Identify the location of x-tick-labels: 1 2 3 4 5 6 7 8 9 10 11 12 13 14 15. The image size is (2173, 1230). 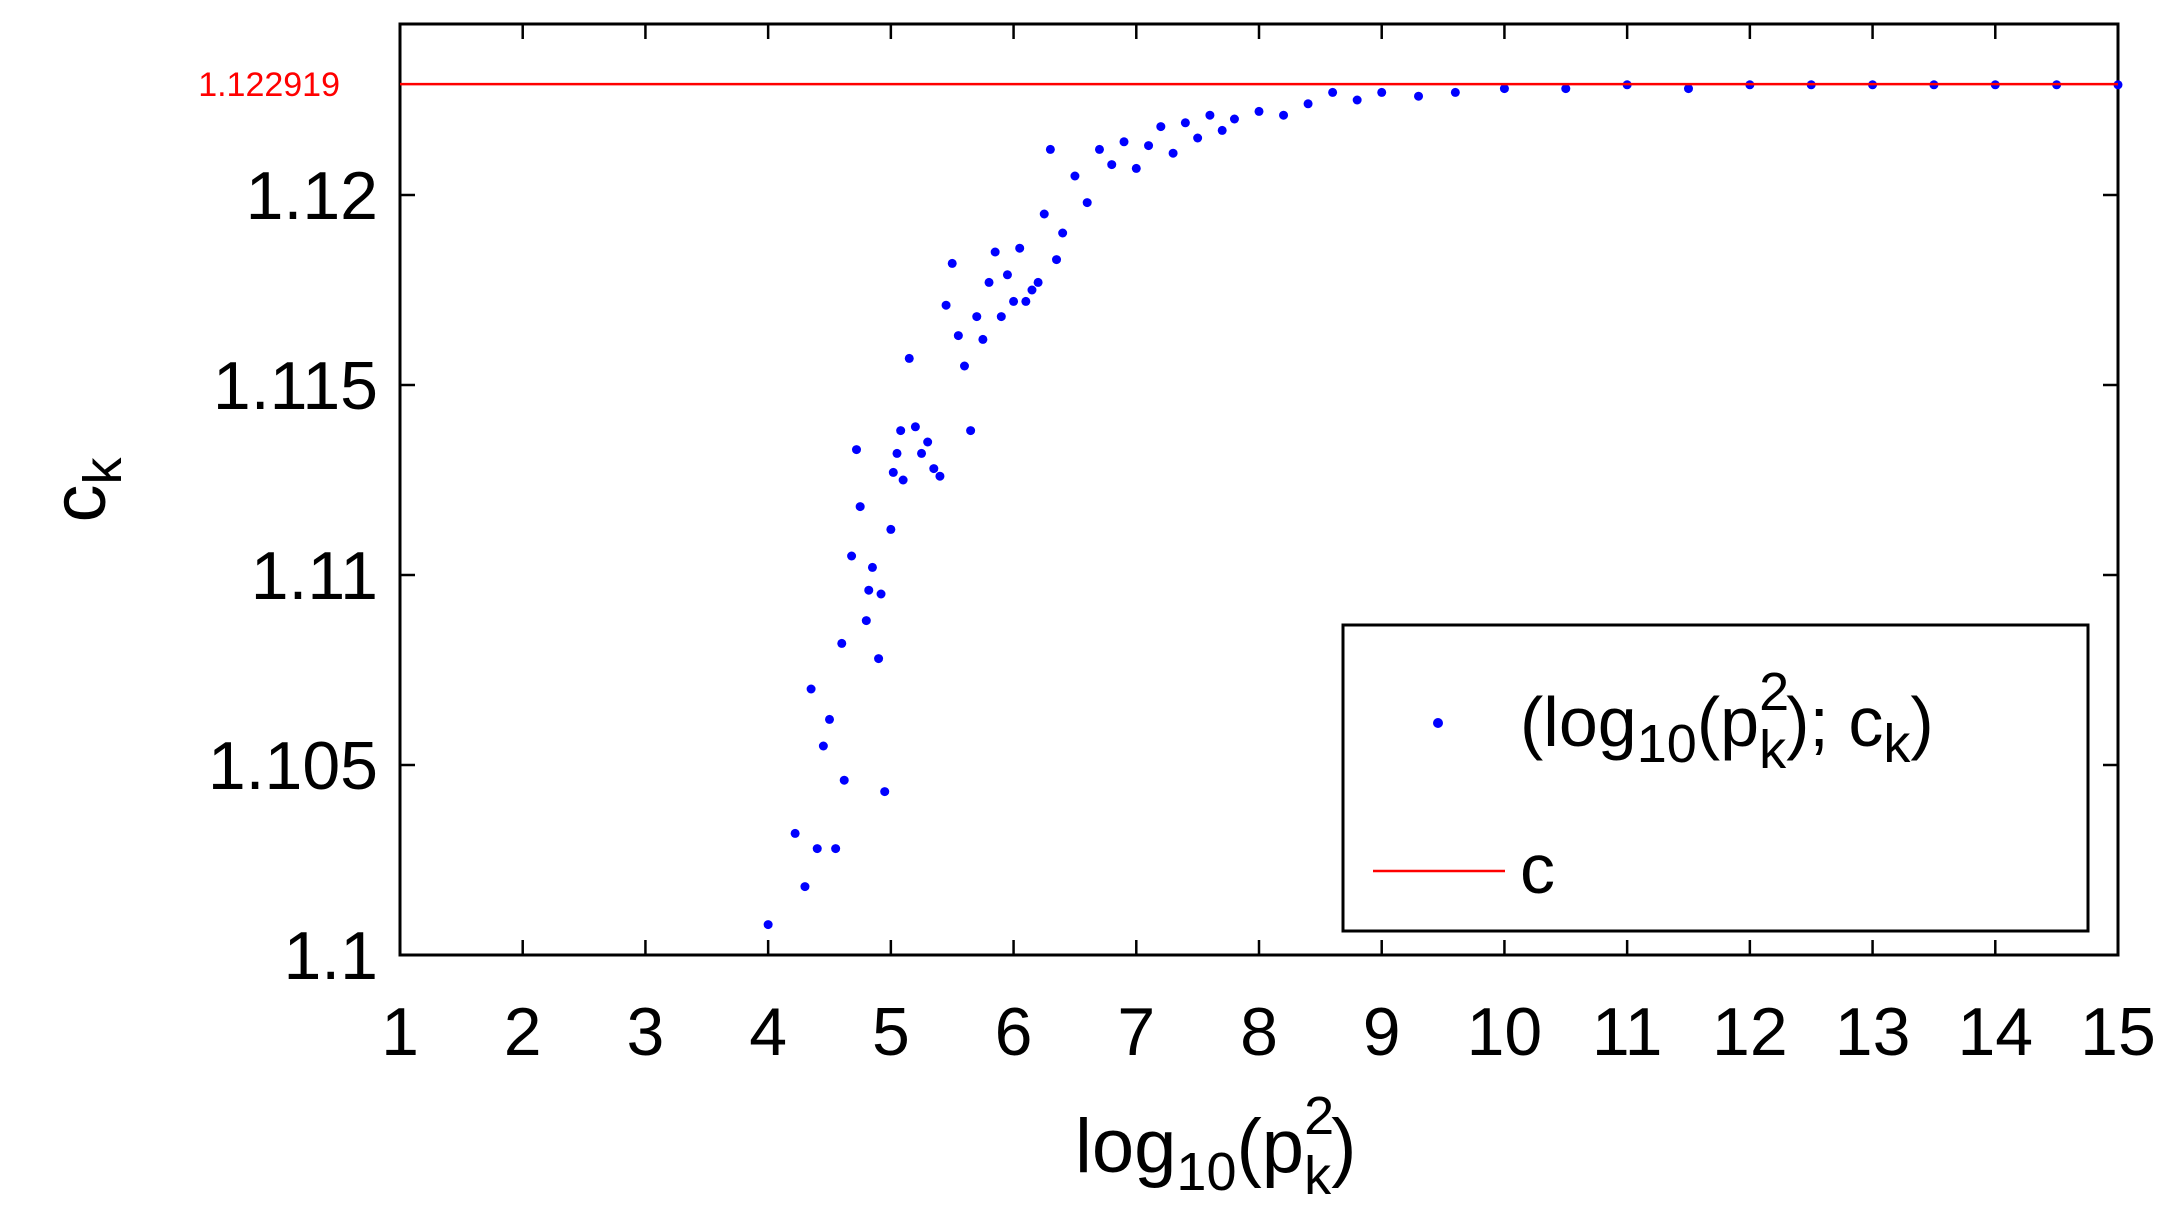
(1268, 1032).